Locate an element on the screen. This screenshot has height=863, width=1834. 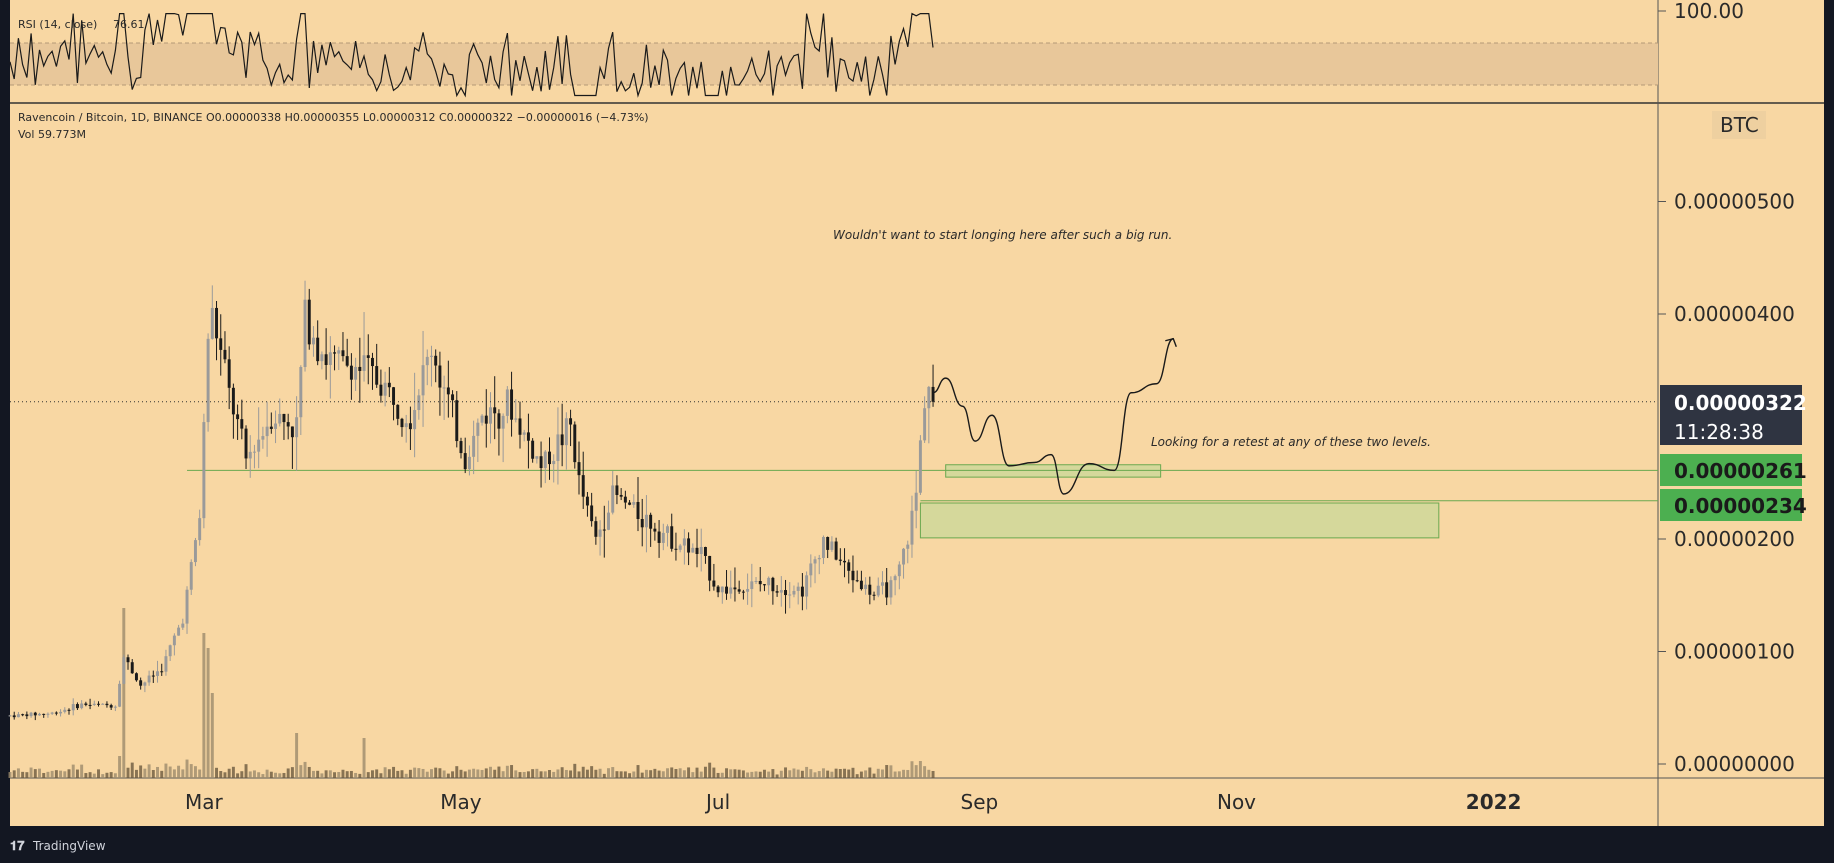
price-axis-label: 0.00000200 is located at coordinates (1734, 539).